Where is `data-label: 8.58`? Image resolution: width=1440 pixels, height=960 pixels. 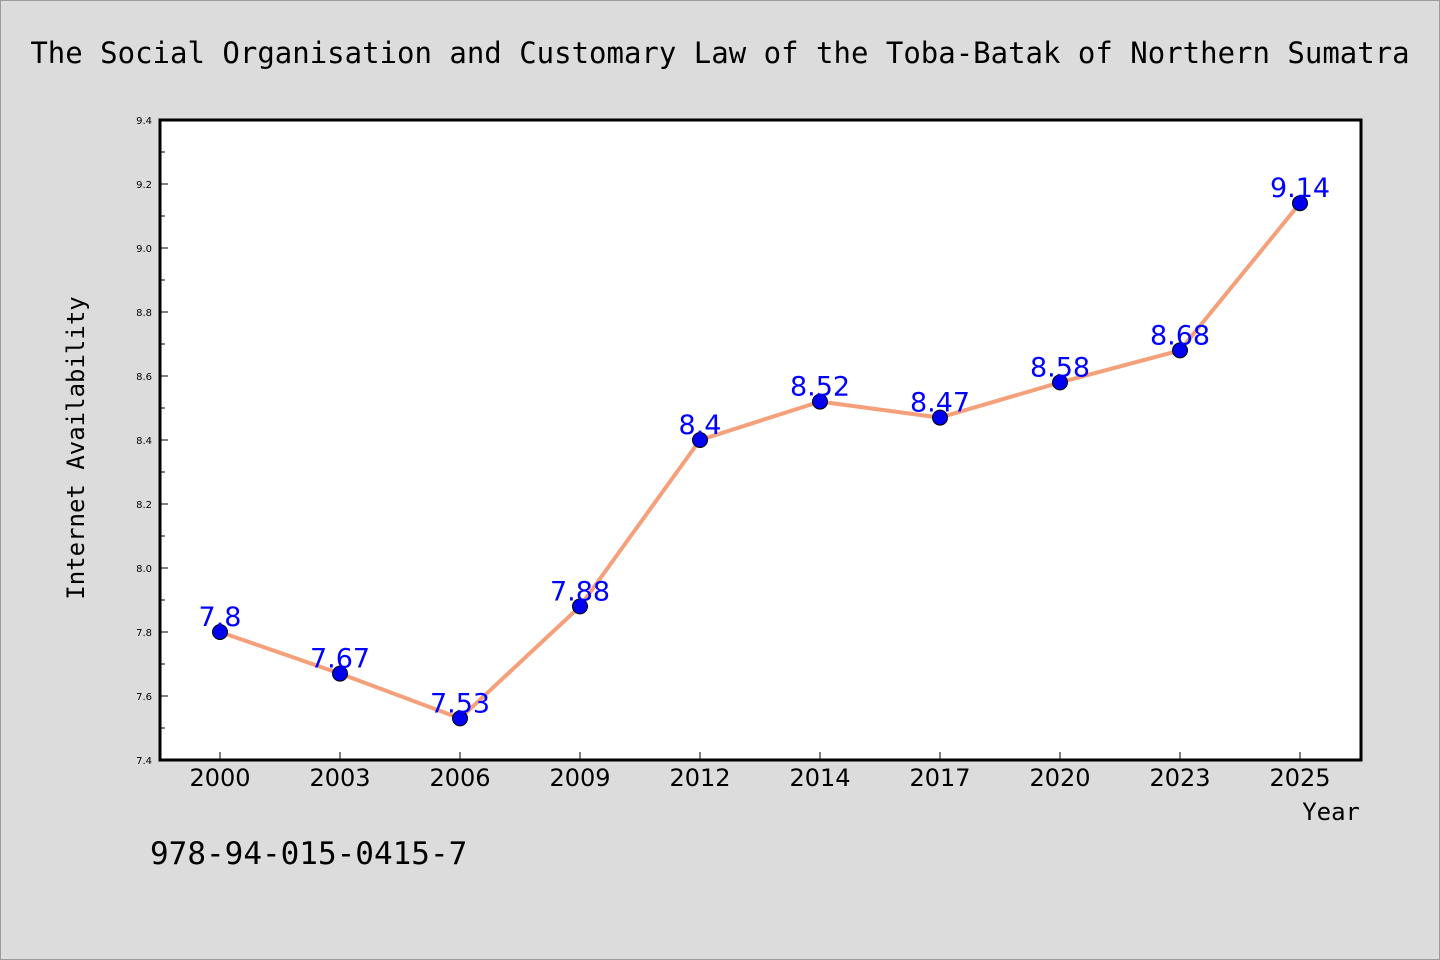
data-label: 8.58 is located at coordinates (1060, 367).